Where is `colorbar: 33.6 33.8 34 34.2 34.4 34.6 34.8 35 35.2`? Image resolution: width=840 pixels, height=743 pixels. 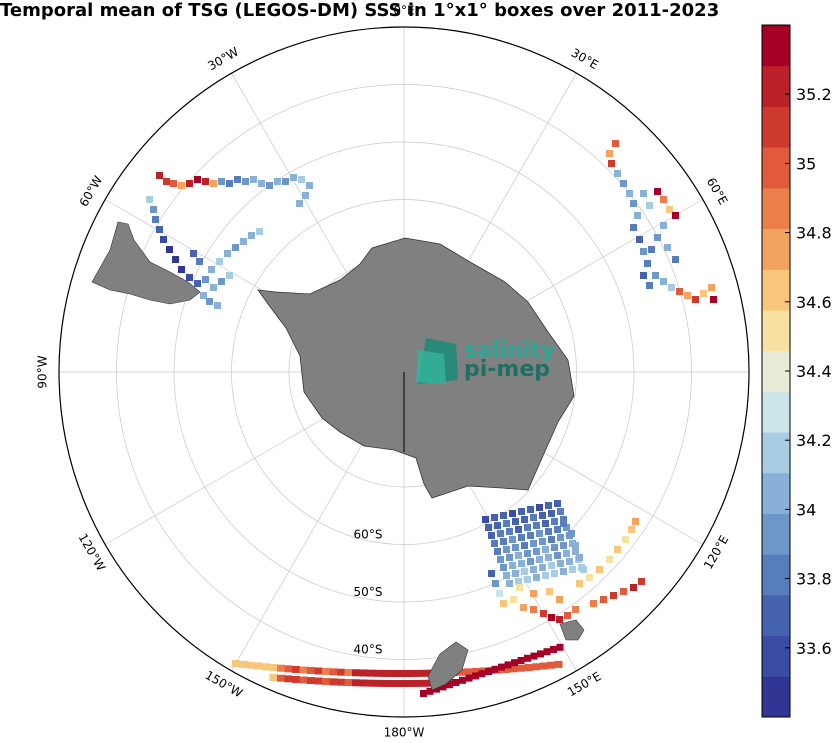
colorbar: 33.6 33.8 34 34.2 34.4 34.6 34.8 35 35.2 is located at coordinates (796, 371).